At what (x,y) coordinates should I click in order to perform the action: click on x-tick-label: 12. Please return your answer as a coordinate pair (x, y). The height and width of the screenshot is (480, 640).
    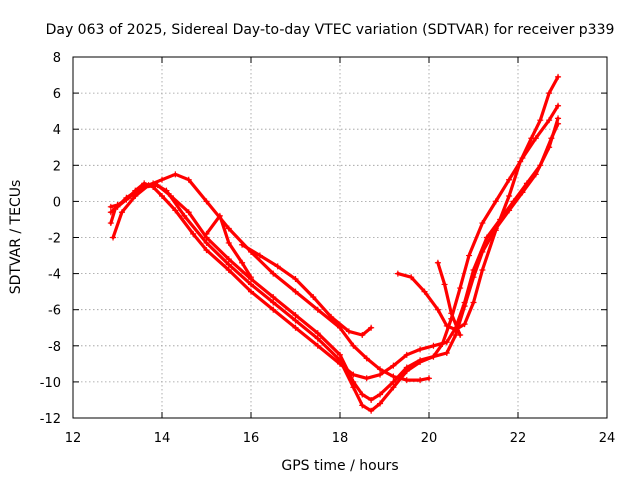
    Looking at the image, I should click on (73, 438).